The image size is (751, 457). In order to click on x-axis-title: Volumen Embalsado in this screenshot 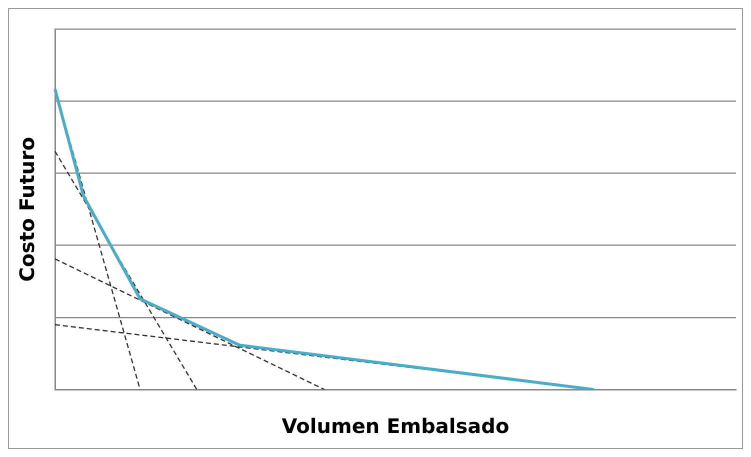, I will do `click(396, 426)`.